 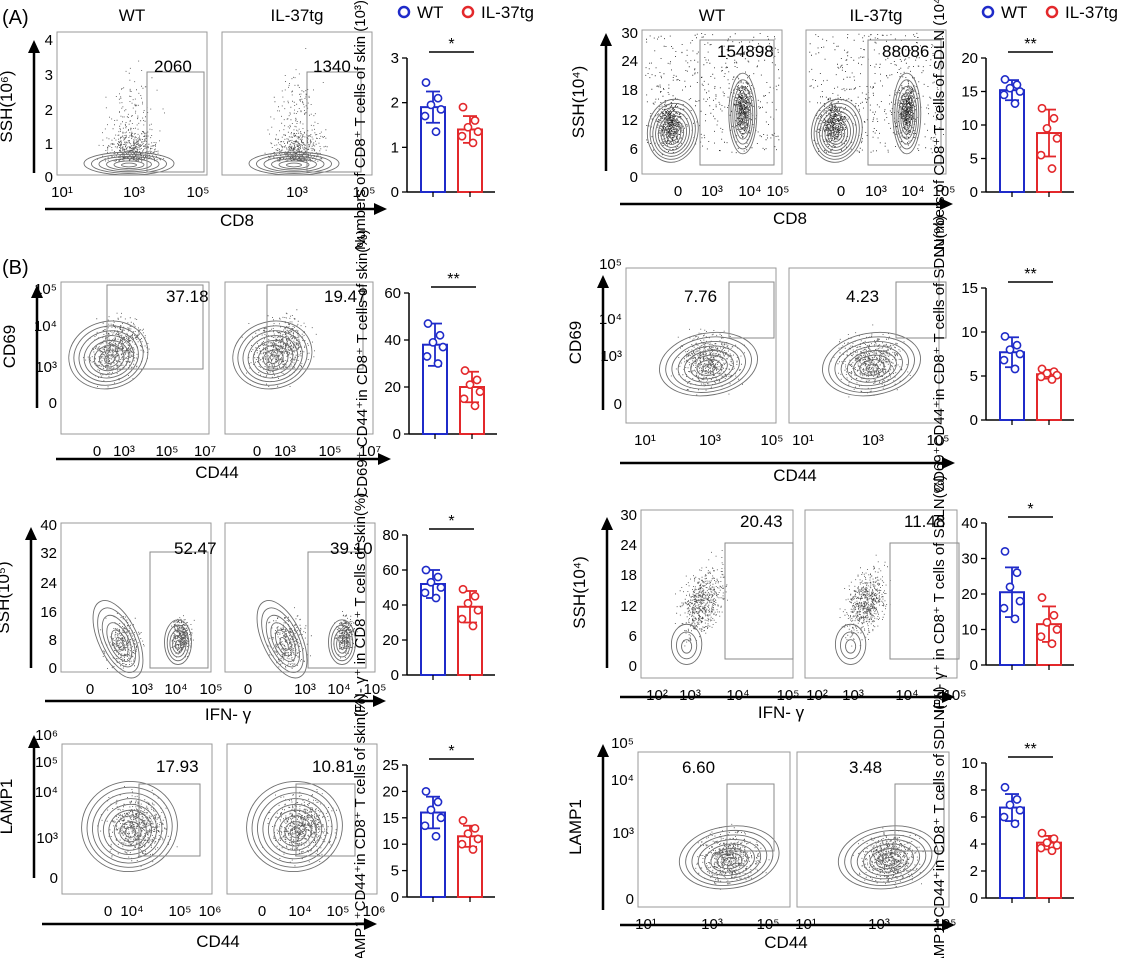 I want to click on y-arrowhead, so click(x=607, y=523).